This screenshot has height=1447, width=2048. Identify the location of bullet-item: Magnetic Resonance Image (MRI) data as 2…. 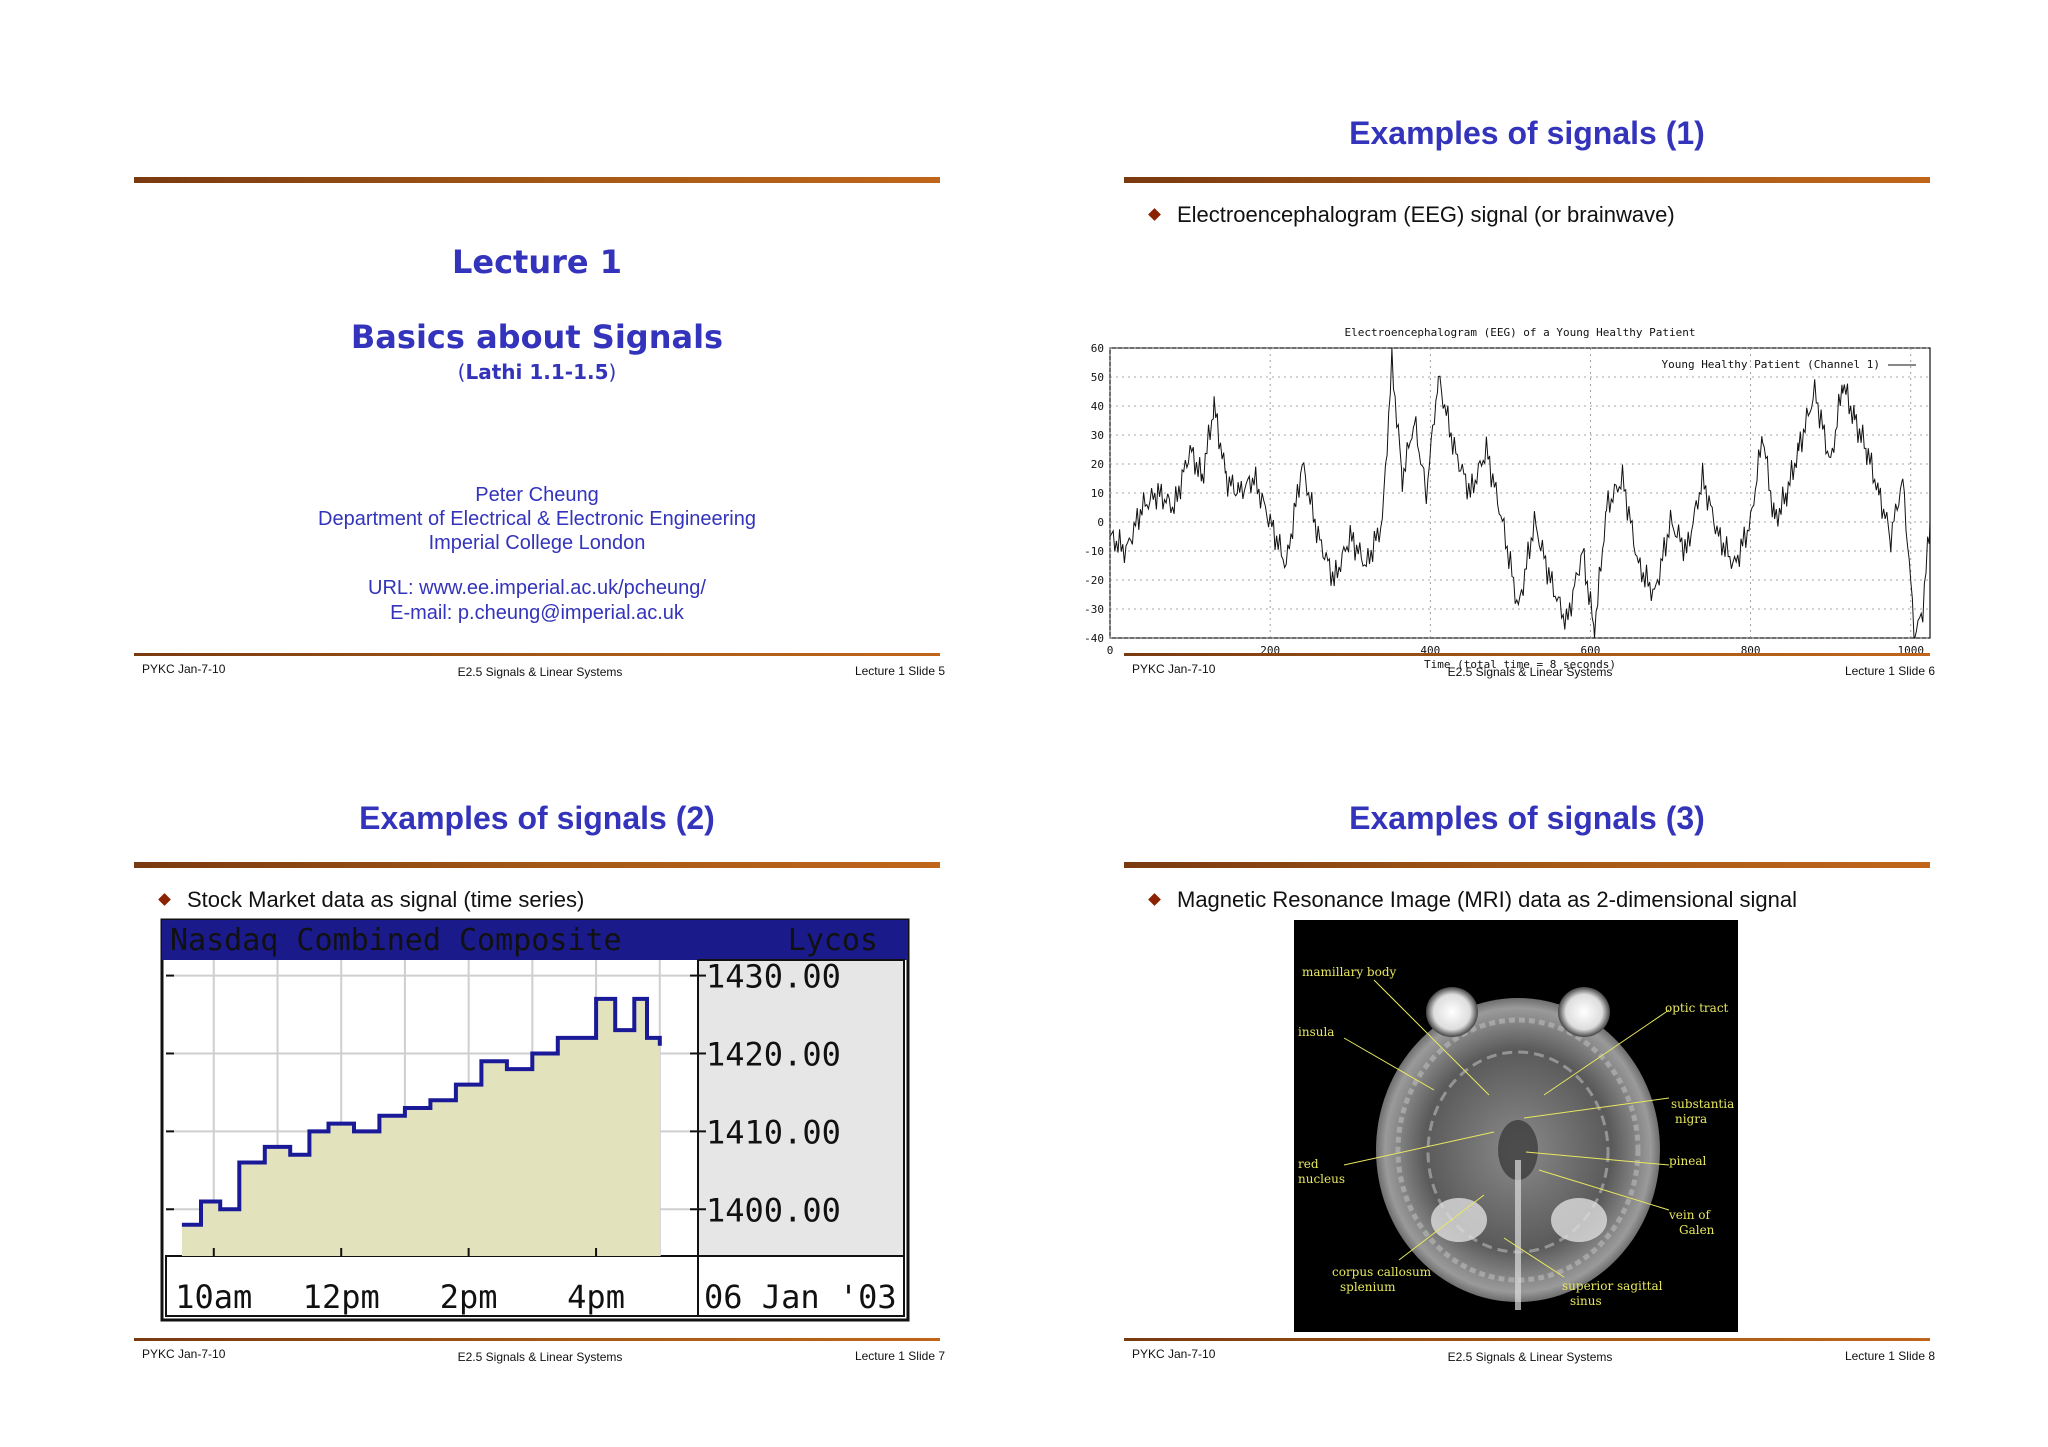
(1472, 900).